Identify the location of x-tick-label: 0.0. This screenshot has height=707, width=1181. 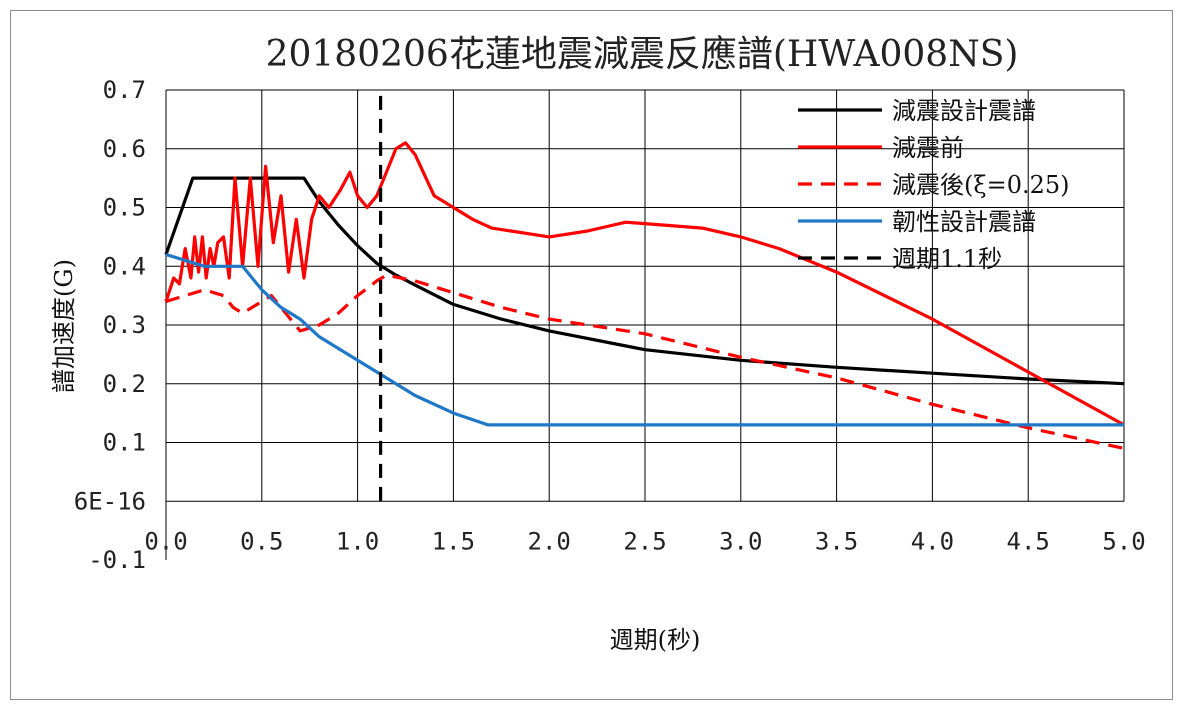
(165, 541).